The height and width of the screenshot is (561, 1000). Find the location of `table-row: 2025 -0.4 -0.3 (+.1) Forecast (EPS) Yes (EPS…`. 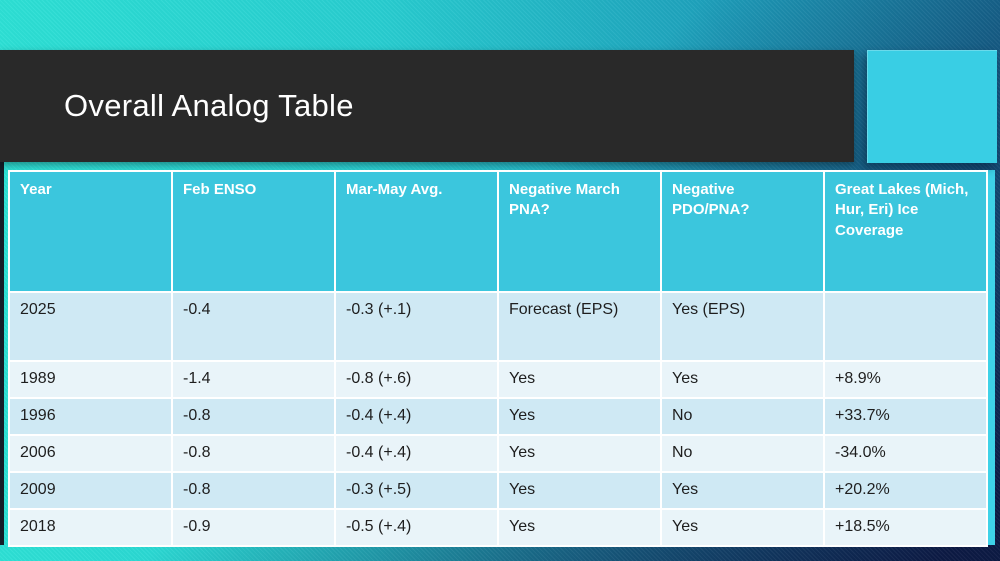

table-row: 2025 -0.4 -0.3 (+.1) Forecast (EPS) Yes (EPS… is located at coordinates (498, 326).